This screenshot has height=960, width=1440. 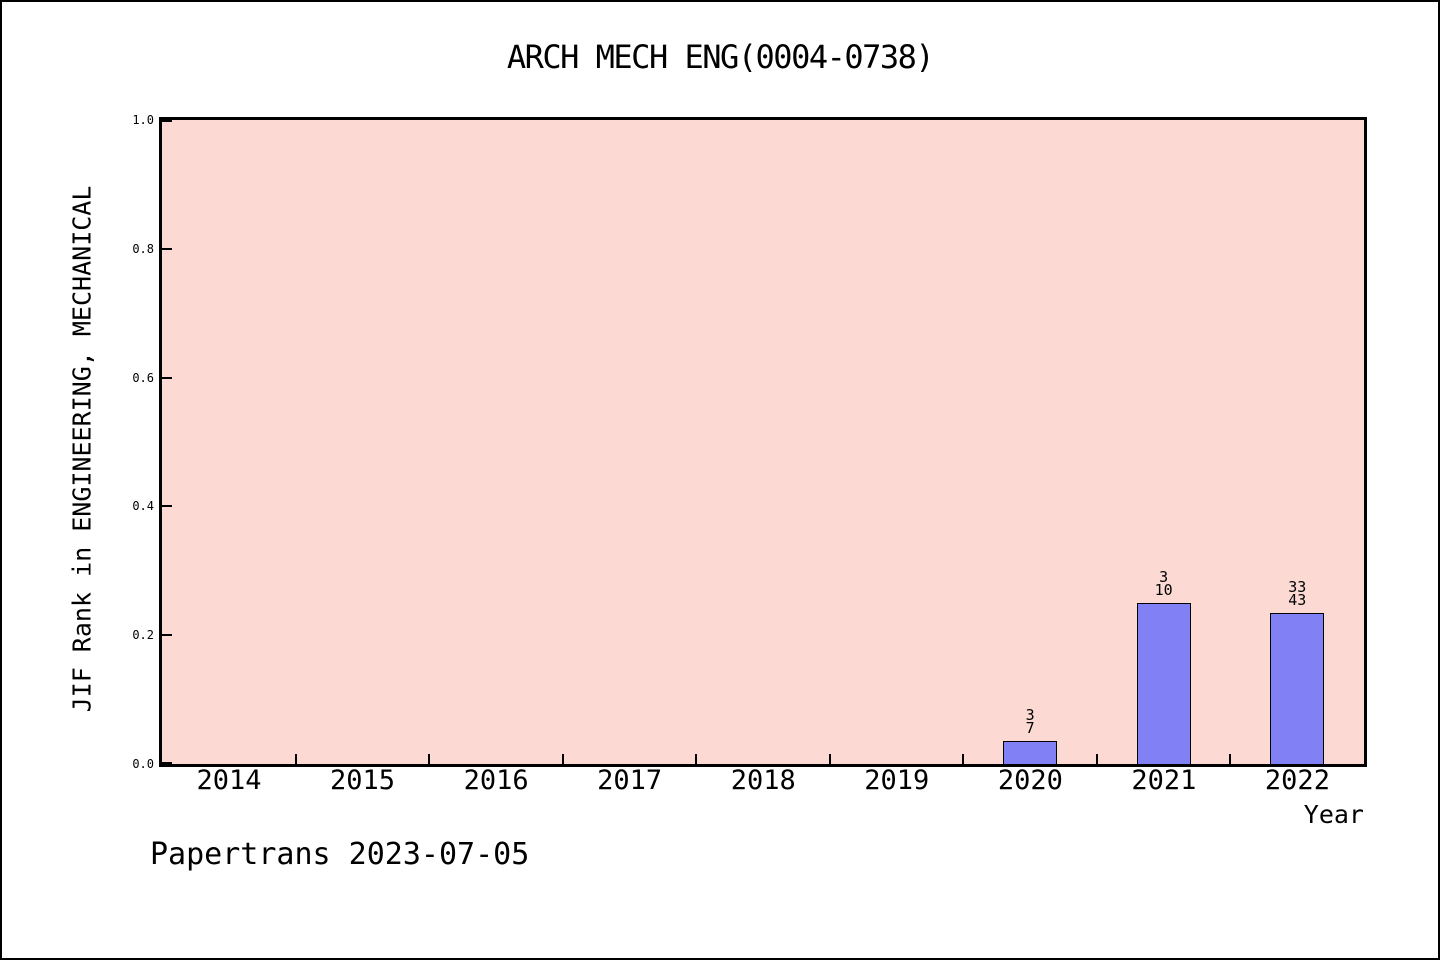 I want to click on bar-label-line: 10, so click(x=1163, y=590).